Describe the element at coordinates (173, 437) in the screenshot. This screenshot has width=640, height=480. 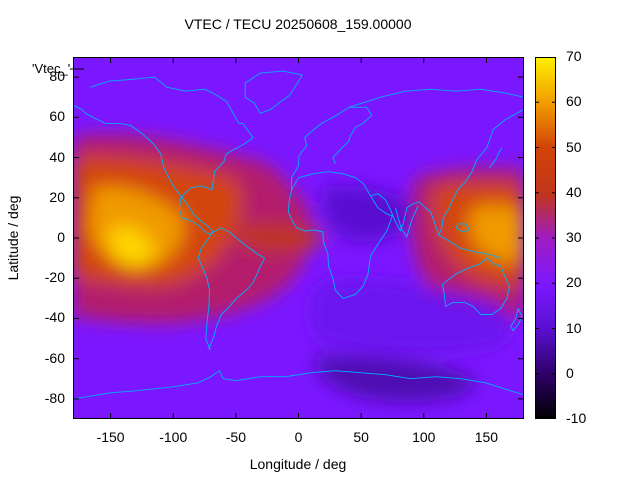
I see `x-tick-label: -100` at that location.